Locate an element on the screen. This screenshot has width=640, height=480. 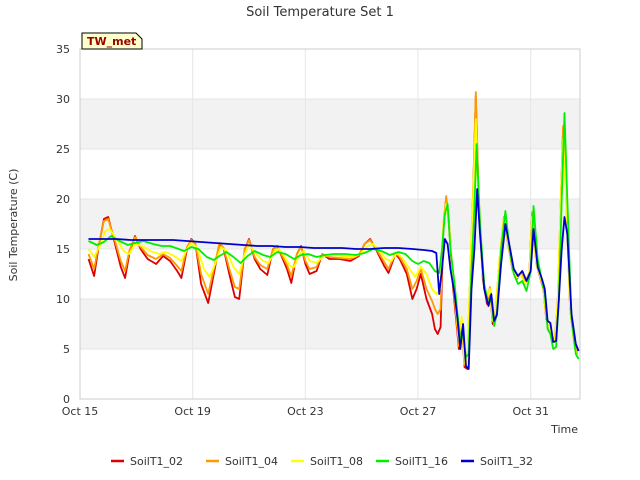
y-tick-label: 20 is located at coordinates (63, 199).